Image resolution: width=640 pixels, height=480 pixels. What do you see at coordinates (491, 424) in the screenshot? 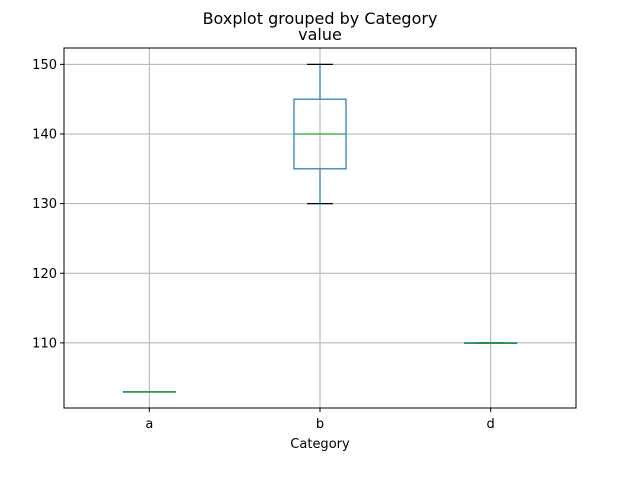
I see `x-tick-label: d` at bounding box center [491, 424].